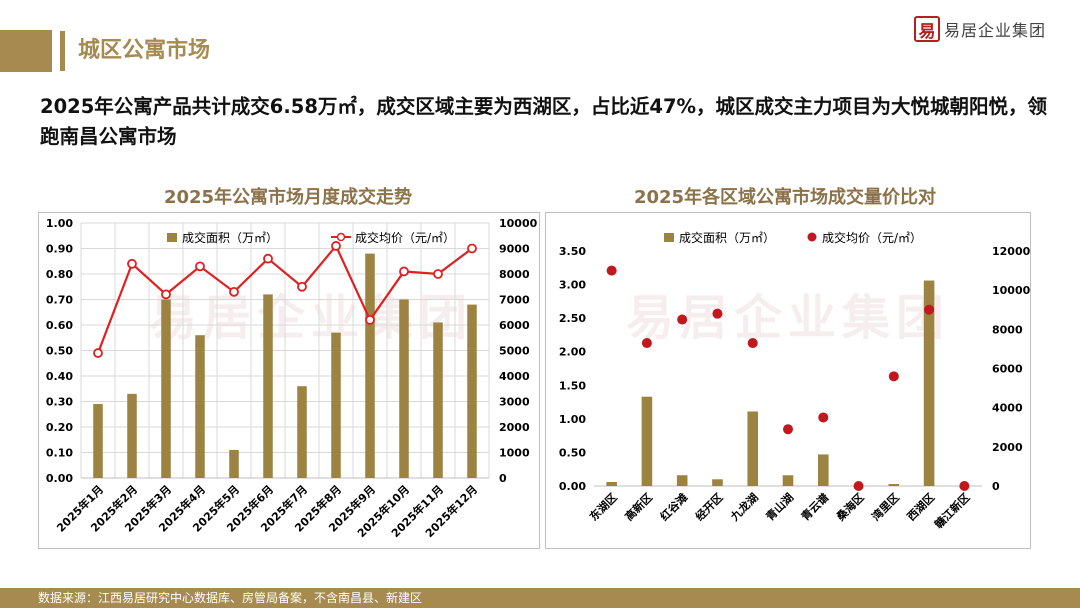  I want to click on brand-seal-icon: 易, so click(926, 29).